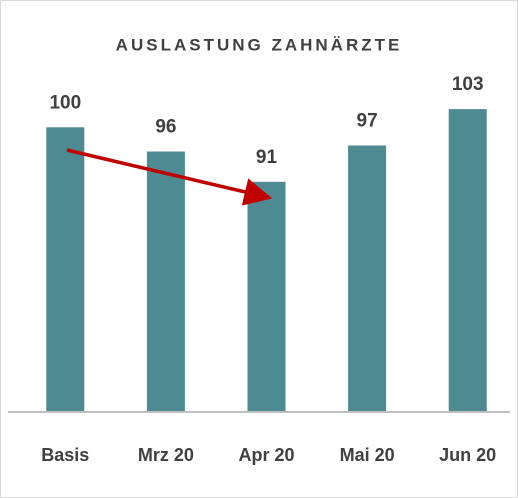  What do you see at coordinates (266, 455) in the screenshot?
I see `x-tick-label: Apr 20` at bounding box center [266, 455].